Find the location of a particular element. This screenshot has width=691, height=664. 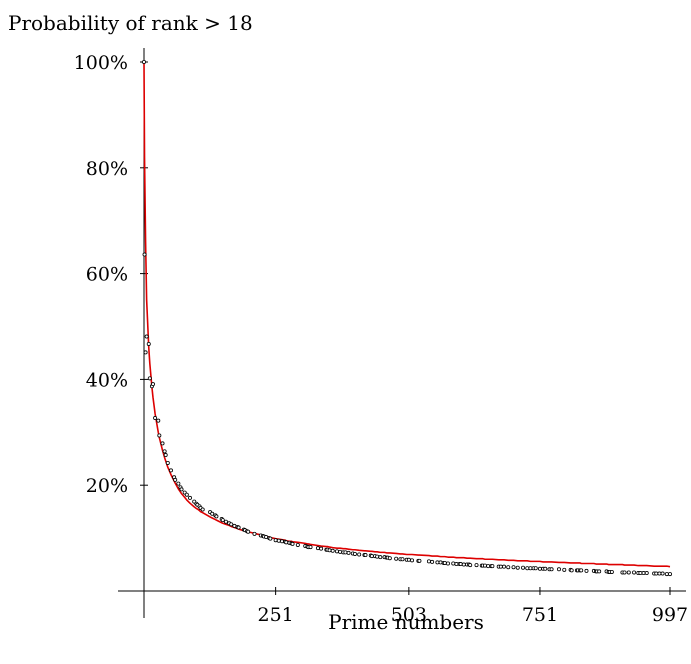

x-tick-label: 251 is located at coordinates (275, 615).